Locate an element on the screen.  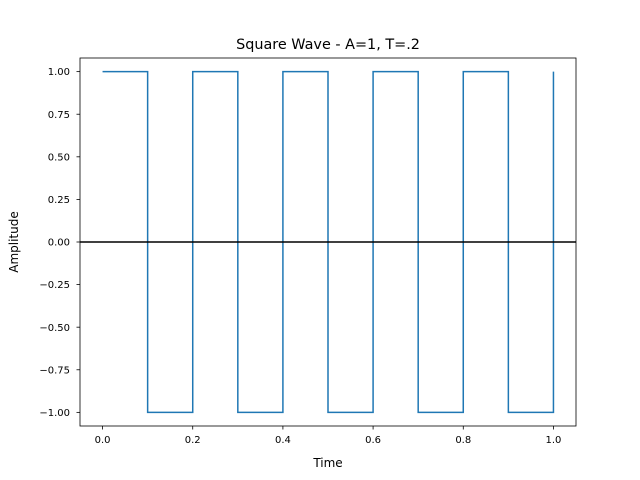
y-tick-label: −0.25 is located at coordinates (54, 285).